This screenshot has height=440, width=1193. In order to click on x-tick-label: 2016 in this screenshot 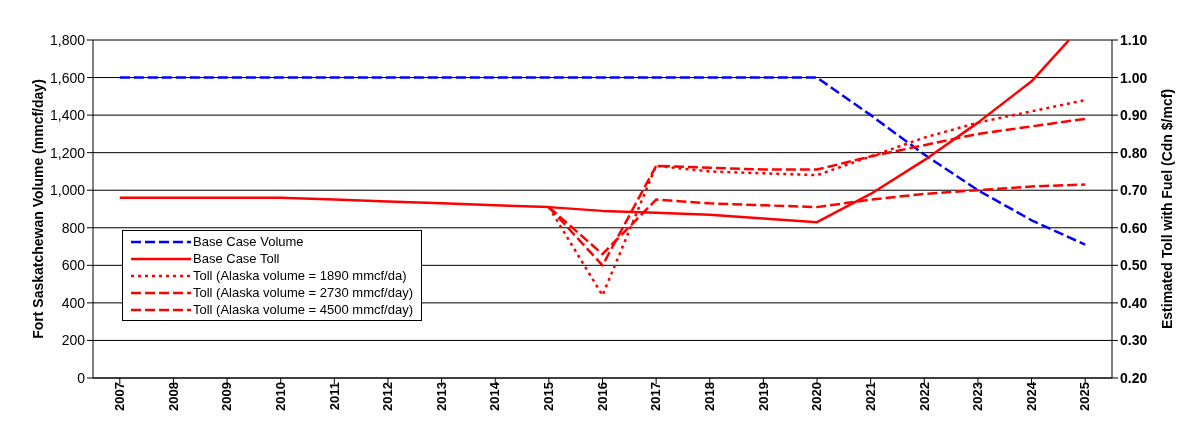, I will do `click(602, 396)`.